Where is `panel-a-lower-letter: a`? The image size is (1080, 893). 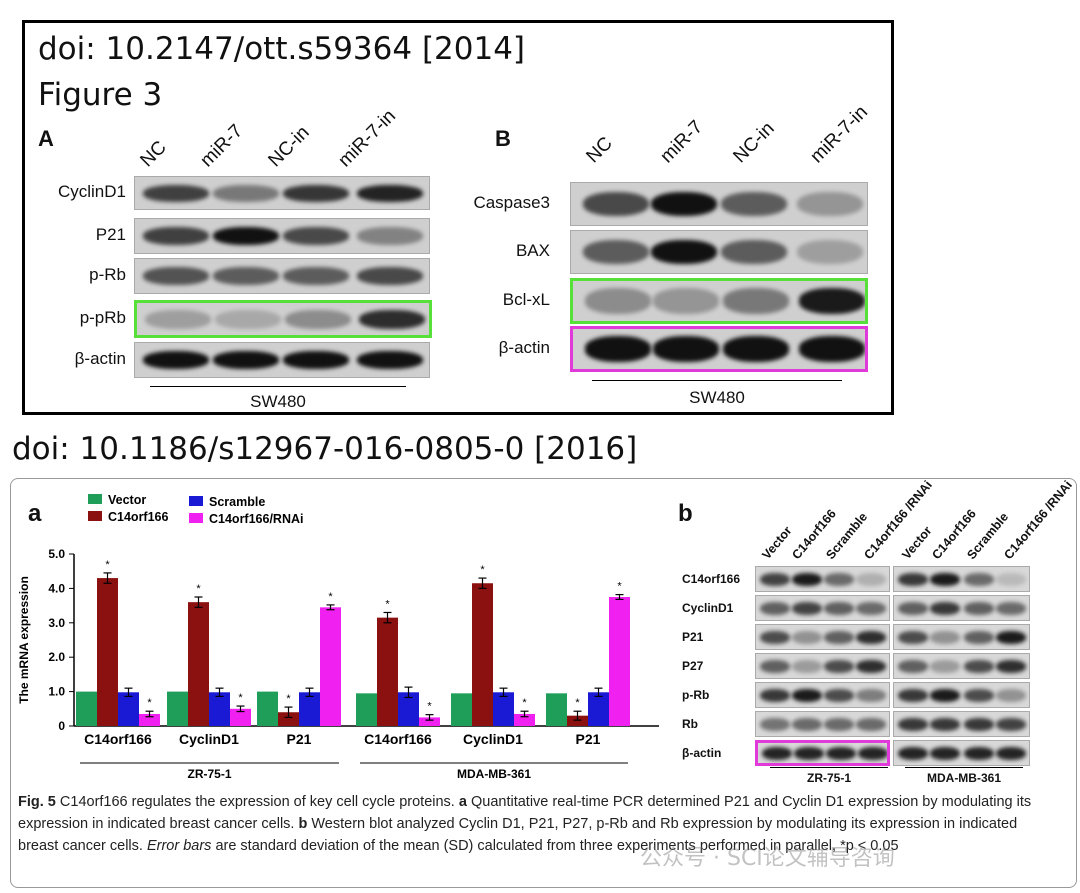
panel-a-lower-letter: a is located at coordinates (35, 513).